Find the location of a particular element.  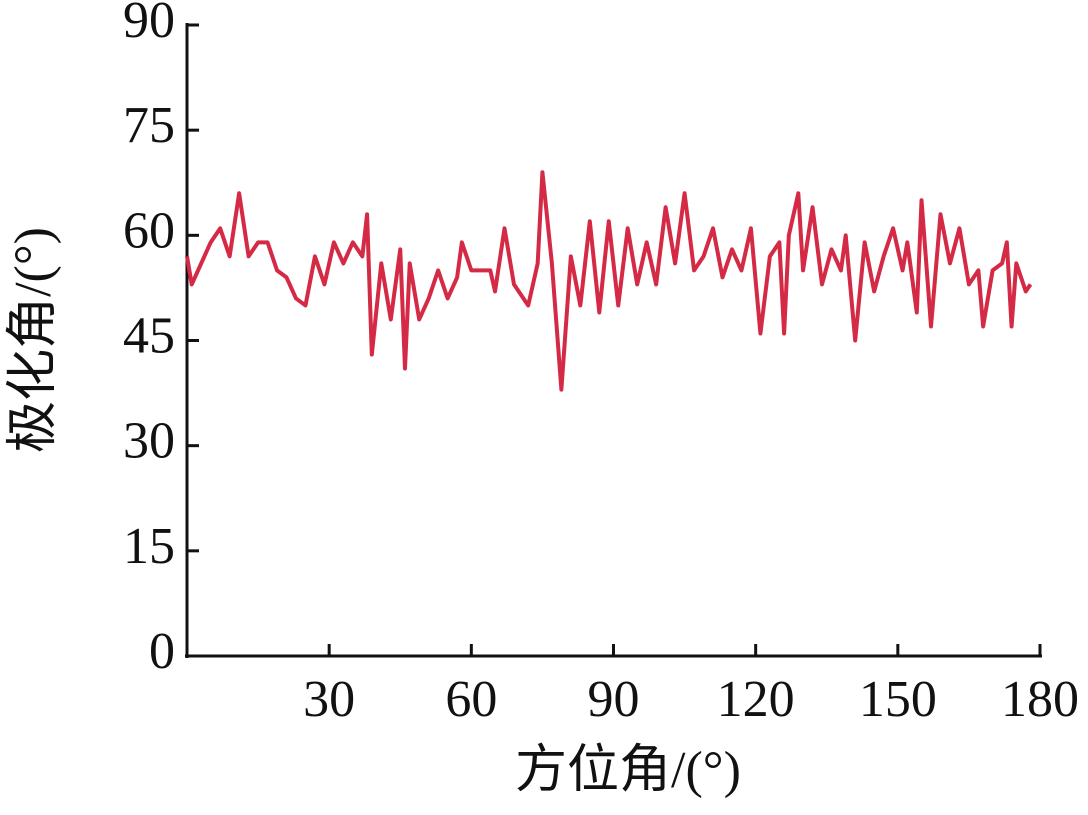

y-axis-label: 极化角/(°) is located at coordinates (33, 340).